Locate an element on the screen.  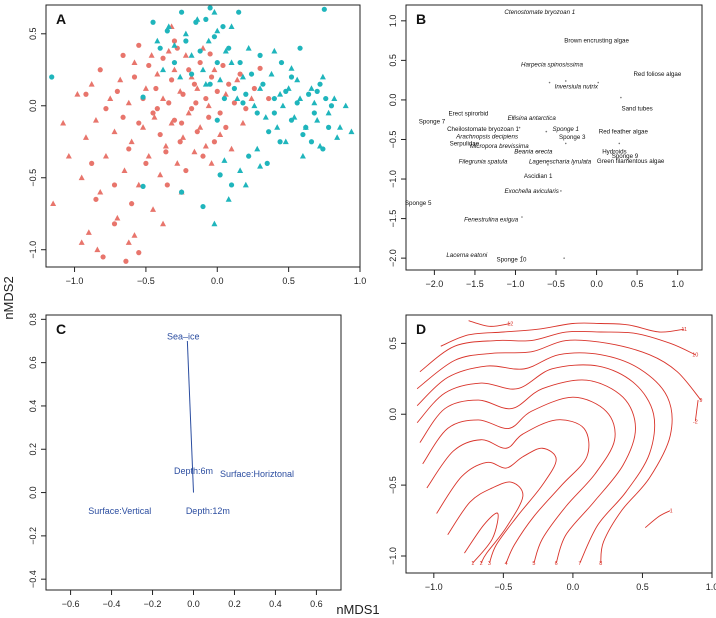
species-label: Sponge 9 is located at coordinates (625, 156).